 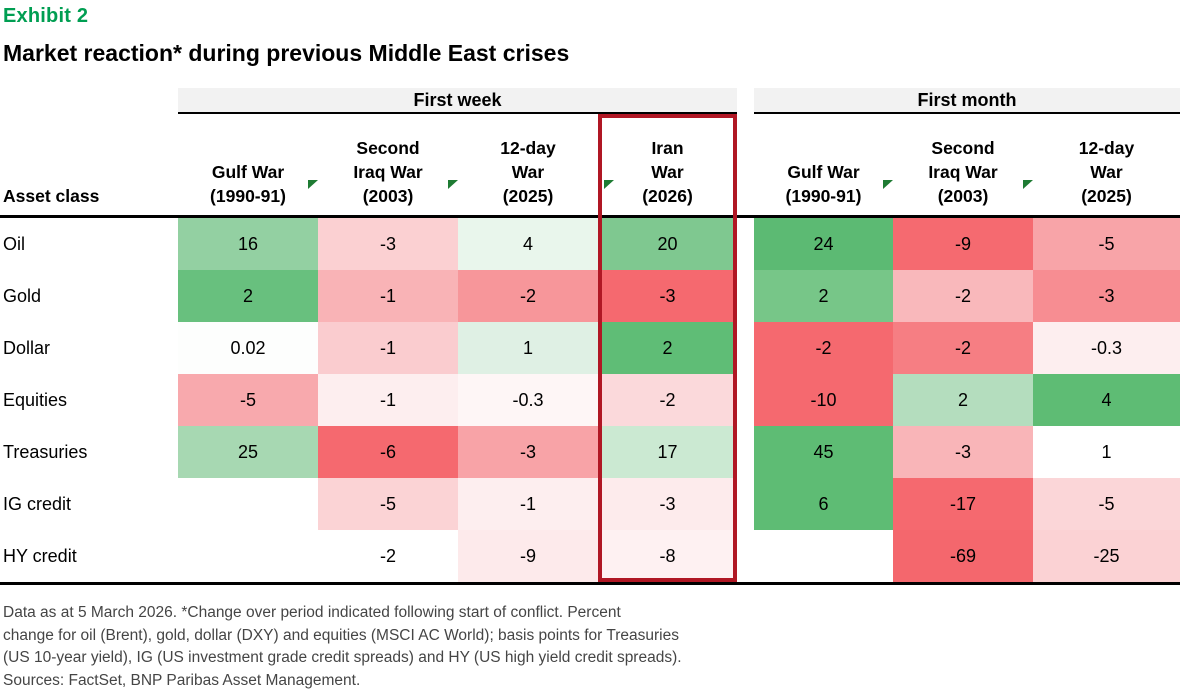 I want to click on data-cell: -69, so click(x=963, y=556).